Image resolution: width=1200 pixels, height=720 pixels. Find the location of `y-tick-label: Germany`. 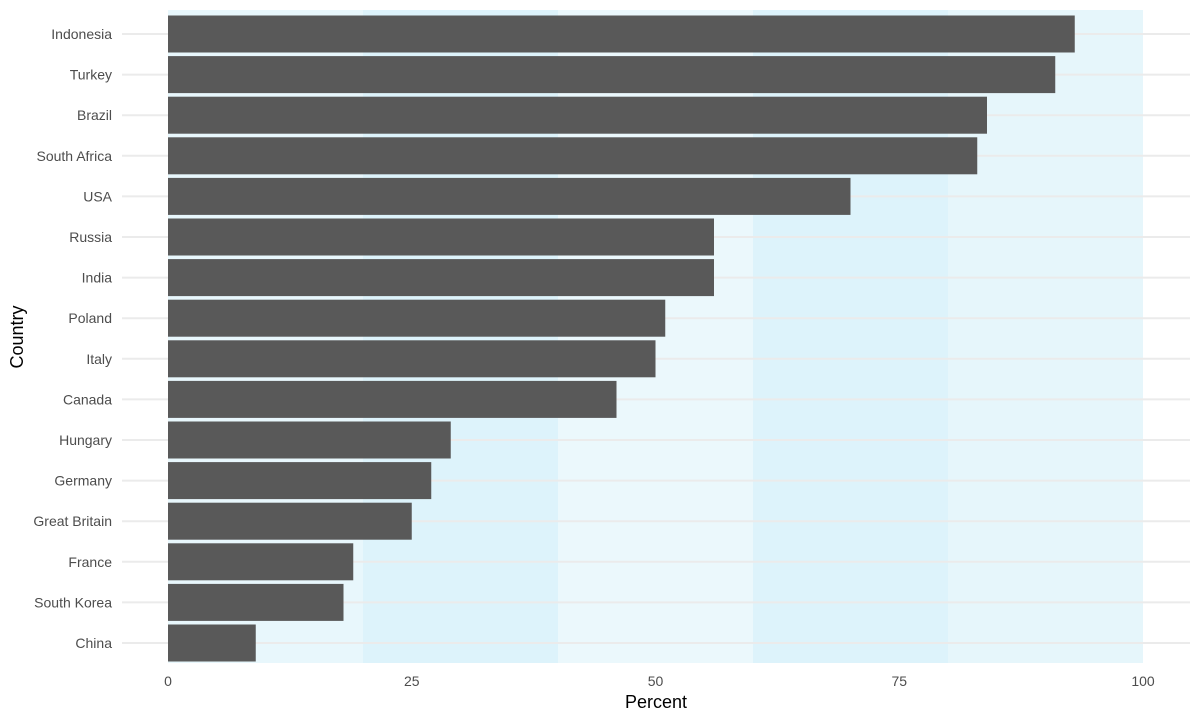

y-tick-label: Germany is located at coordinates (83, 481).